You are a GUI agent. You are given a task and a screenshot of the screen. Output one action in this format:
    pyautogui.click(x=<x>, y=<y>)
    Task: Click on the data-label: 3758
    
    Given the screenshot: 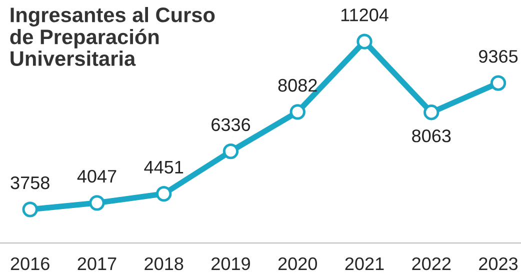 What is the action you would take?
    pyautogui.click(x=30, y=183)
    